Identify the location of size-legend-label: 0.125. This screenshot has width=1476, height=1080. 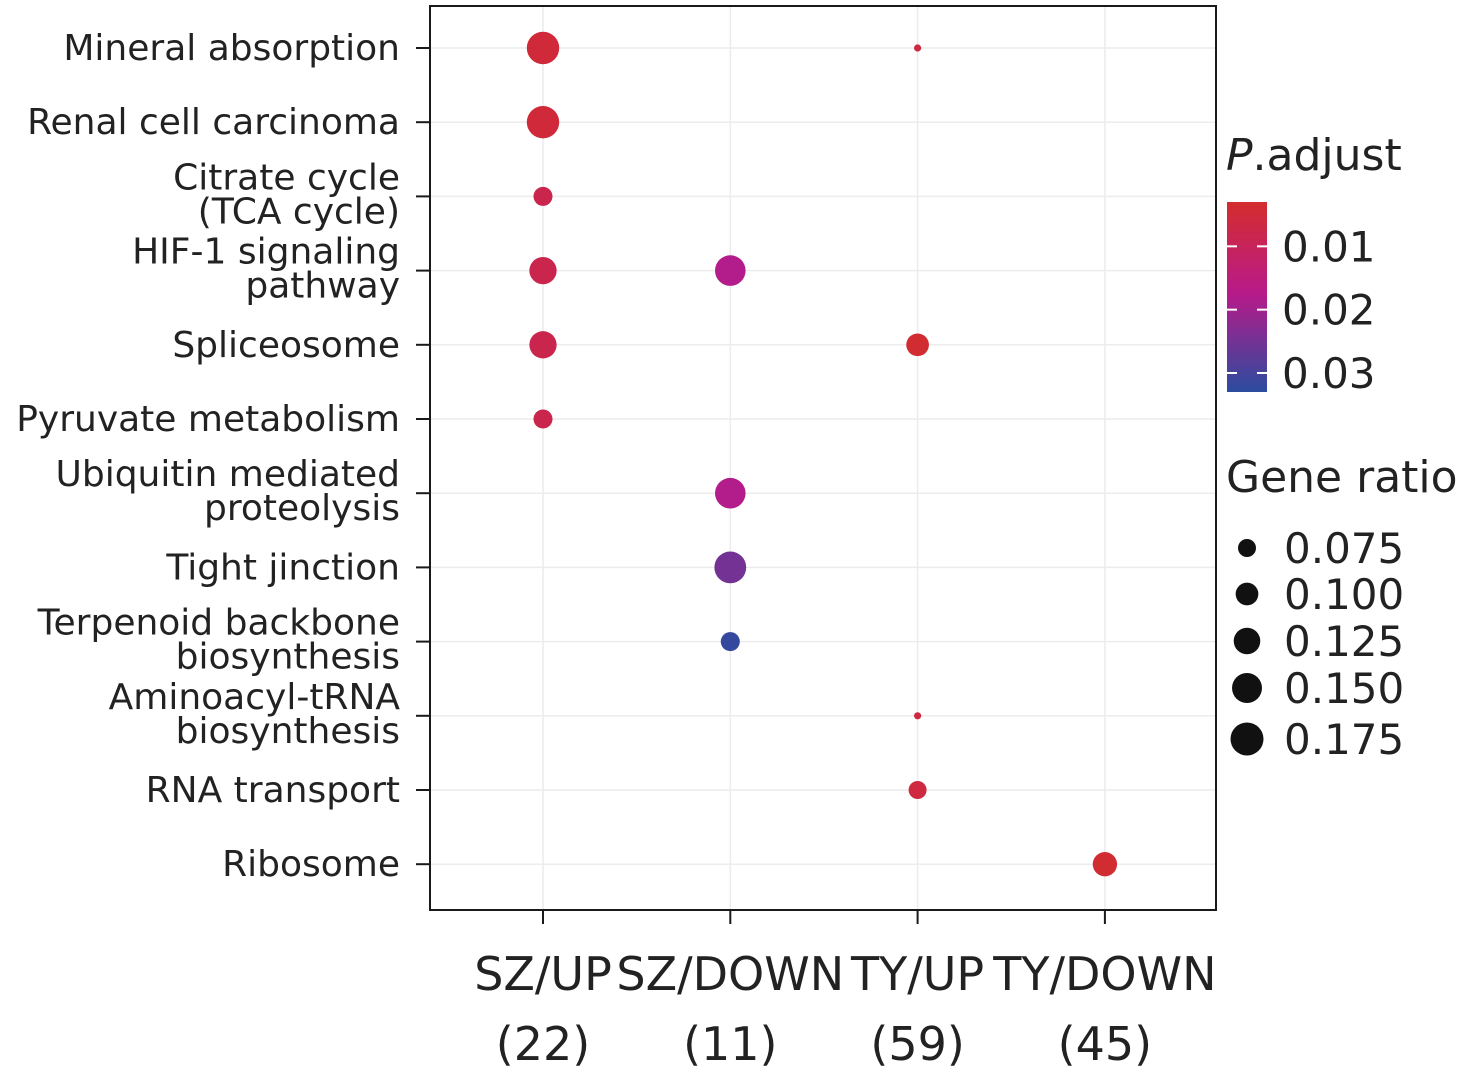
(1344, 641).